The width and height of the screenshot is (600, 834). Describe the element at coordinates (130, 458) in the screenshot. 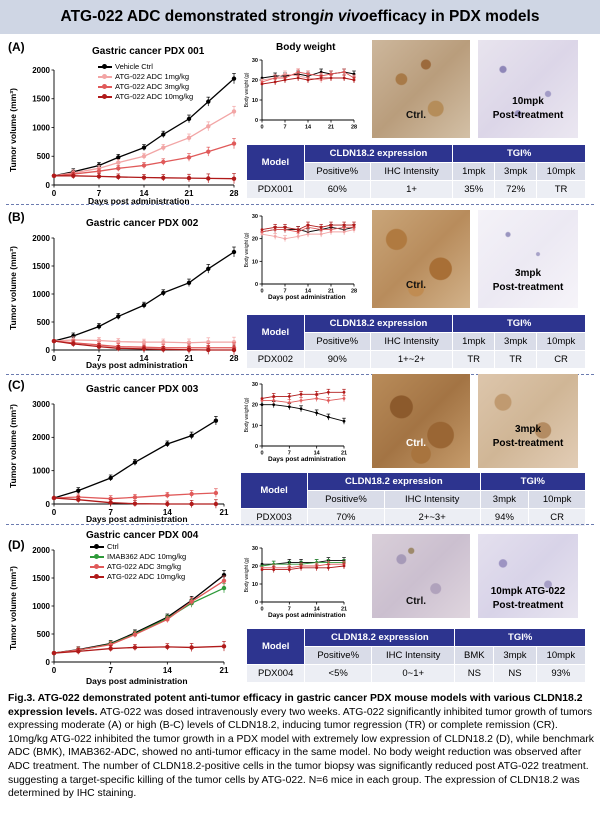

I see `panel-c-tumor-chart: 0 7 14 21 0 1000 2000 3000` at that location.